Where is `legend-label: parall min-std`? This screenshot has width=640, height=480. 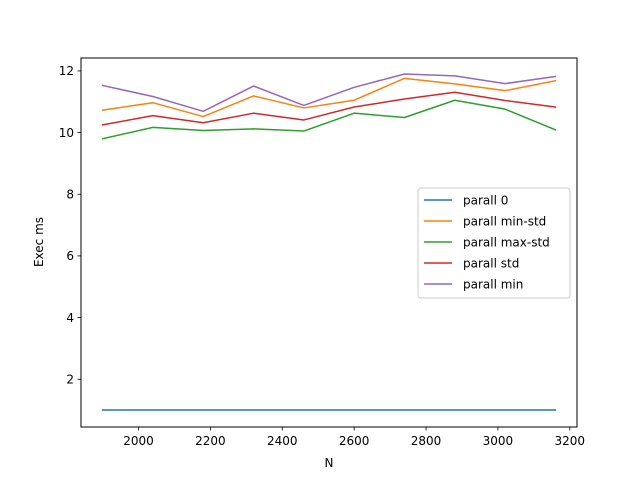
legend-label: parall min-std is located at coordinates (504, 222).